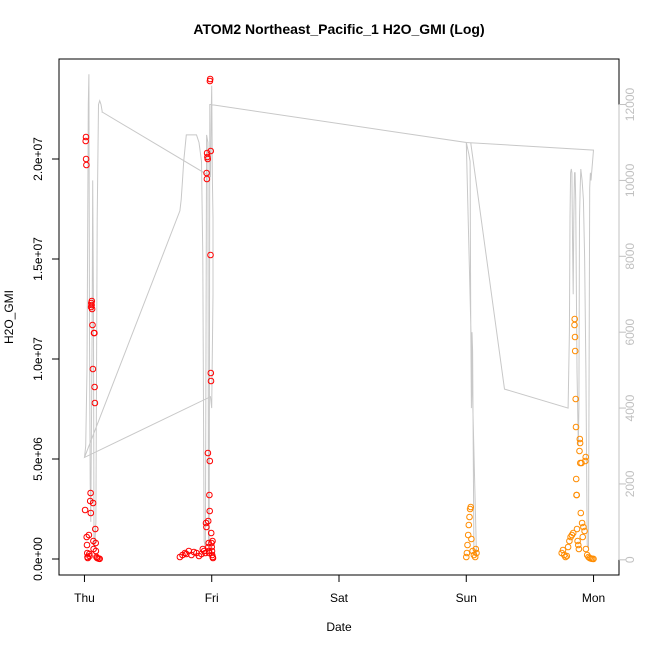 The width and height of the screenshot is (650, 650). What do you see at coordinates (630, 559) in the screenshot?
I see `y2-tick-label-0: 0` at bounding box center [630, 559].